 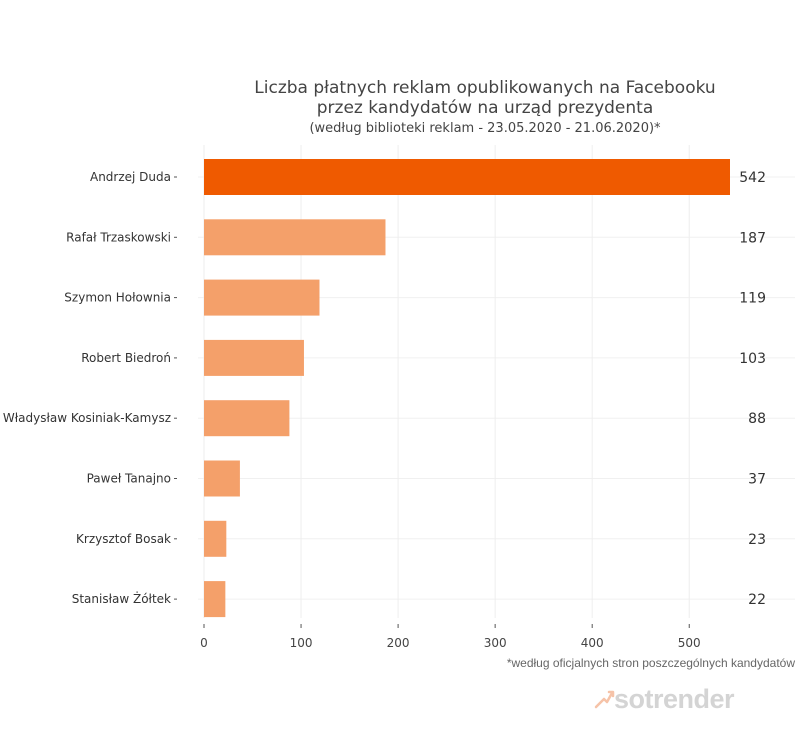 I want to click on value-label: 542, so click(x=752, y=178).